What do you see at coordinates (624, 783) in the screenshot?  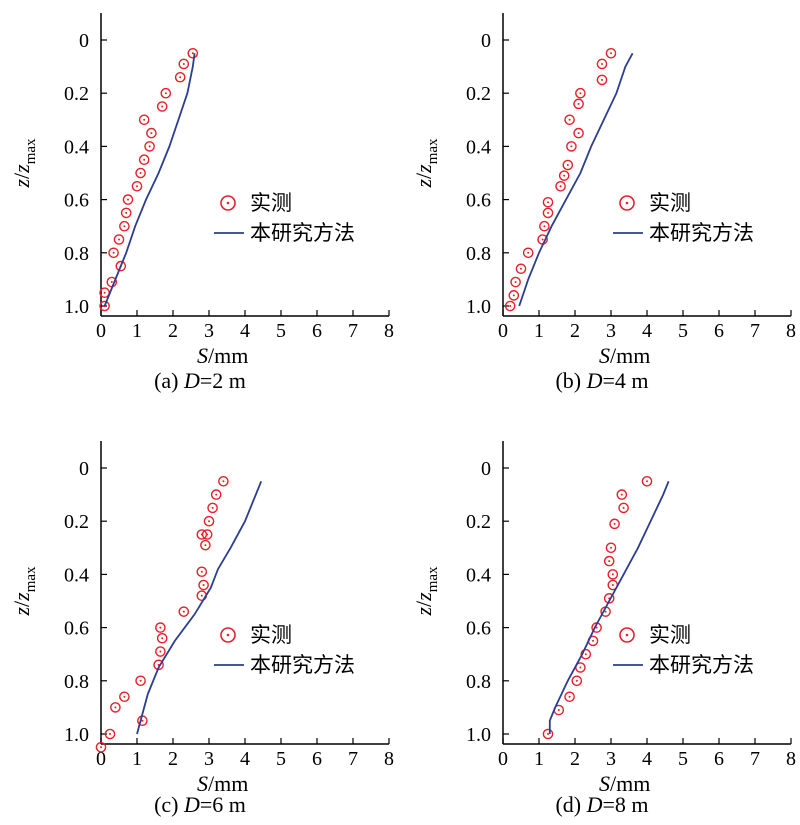 I see `x-axis-label: S/mm` at bounding box center [624, 783].